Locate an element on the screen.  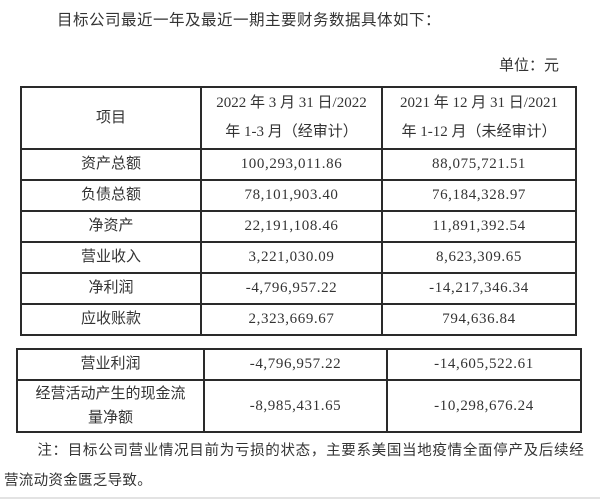
screenshot-bottom-edge is located at coordinates (300, 498).